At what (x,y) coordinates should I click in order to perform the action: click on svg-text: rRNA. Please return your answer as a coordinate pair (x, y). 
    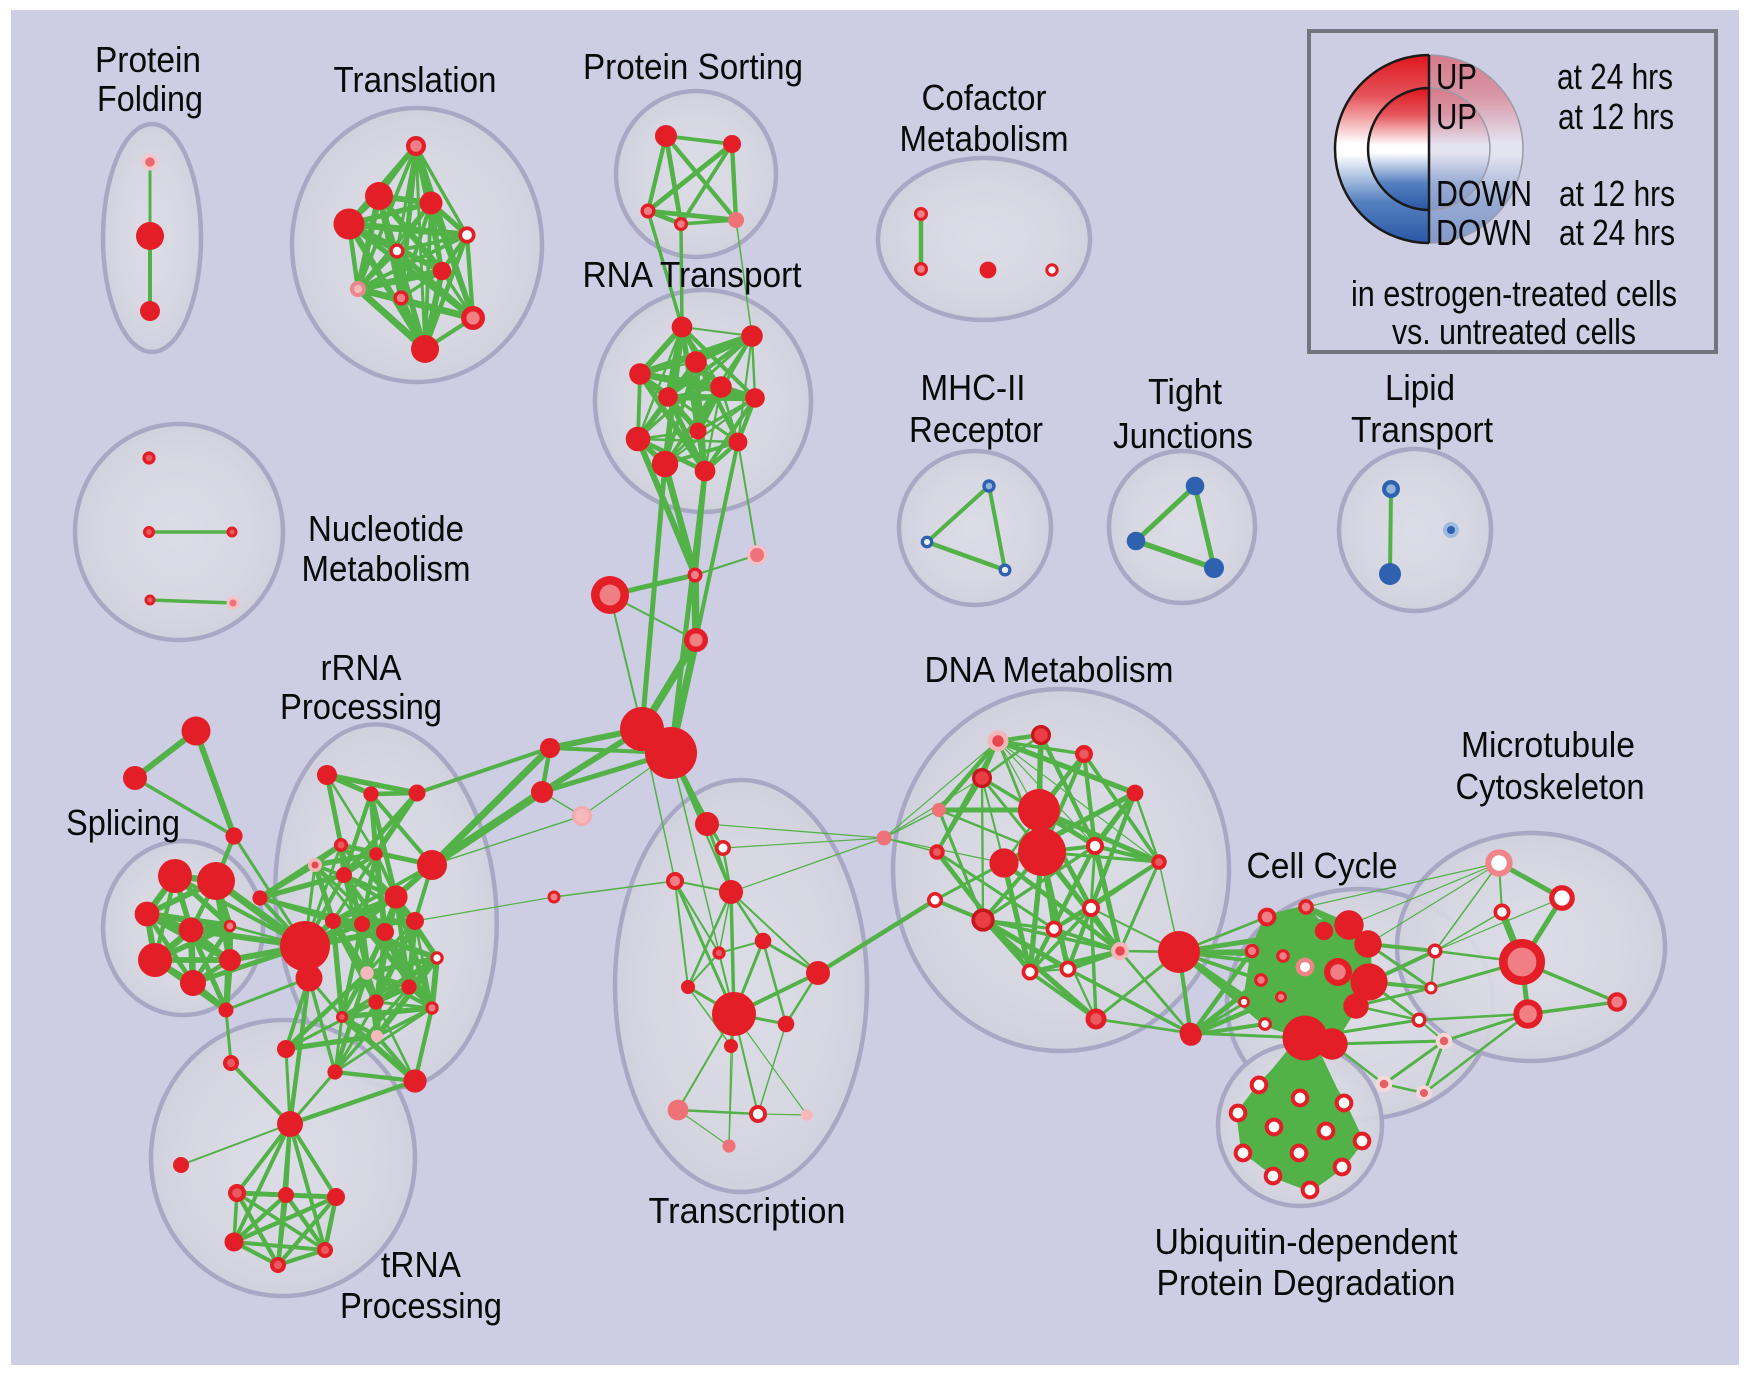
    Looking at the image, I should click on (361, 667).